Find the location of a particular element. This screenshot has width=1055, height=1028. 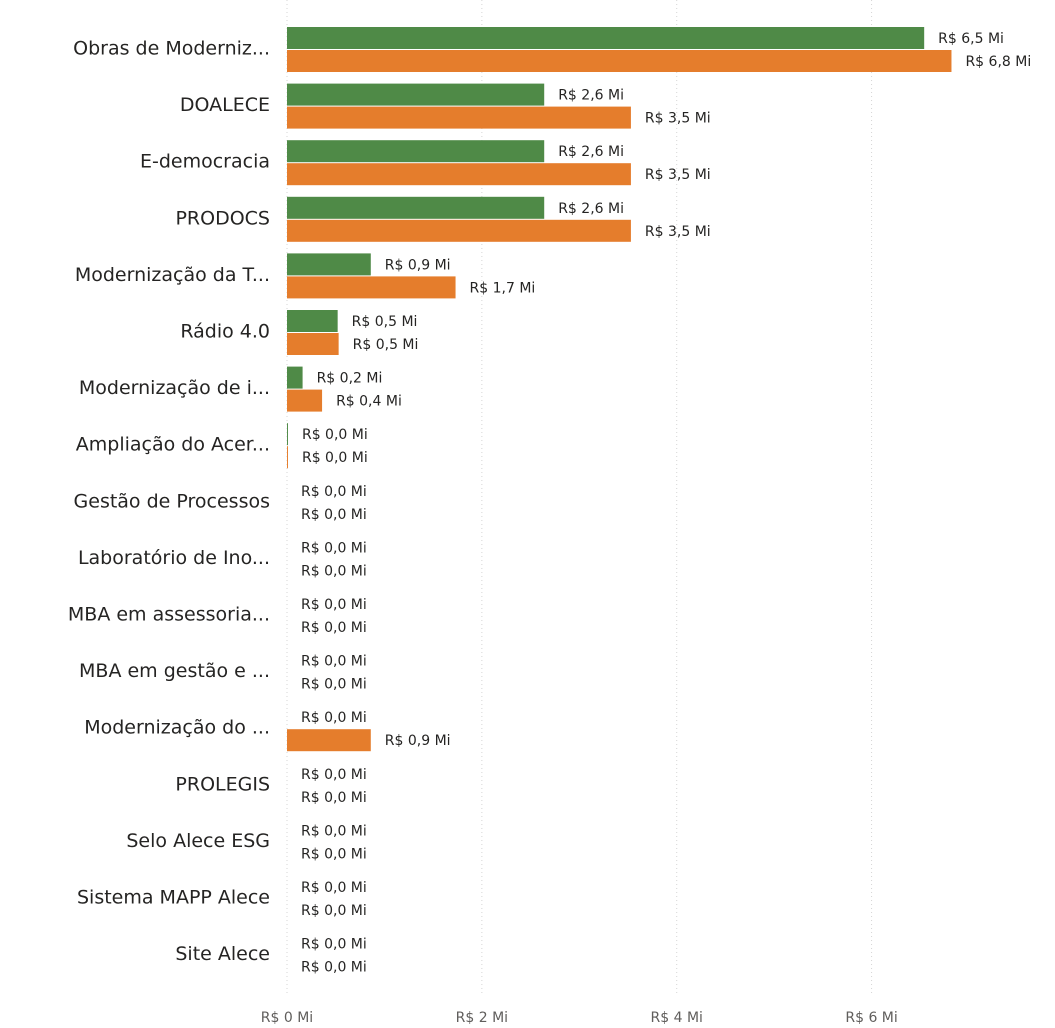

value-label: R$ 0,4 Mi is located at coordinates (369, 402).